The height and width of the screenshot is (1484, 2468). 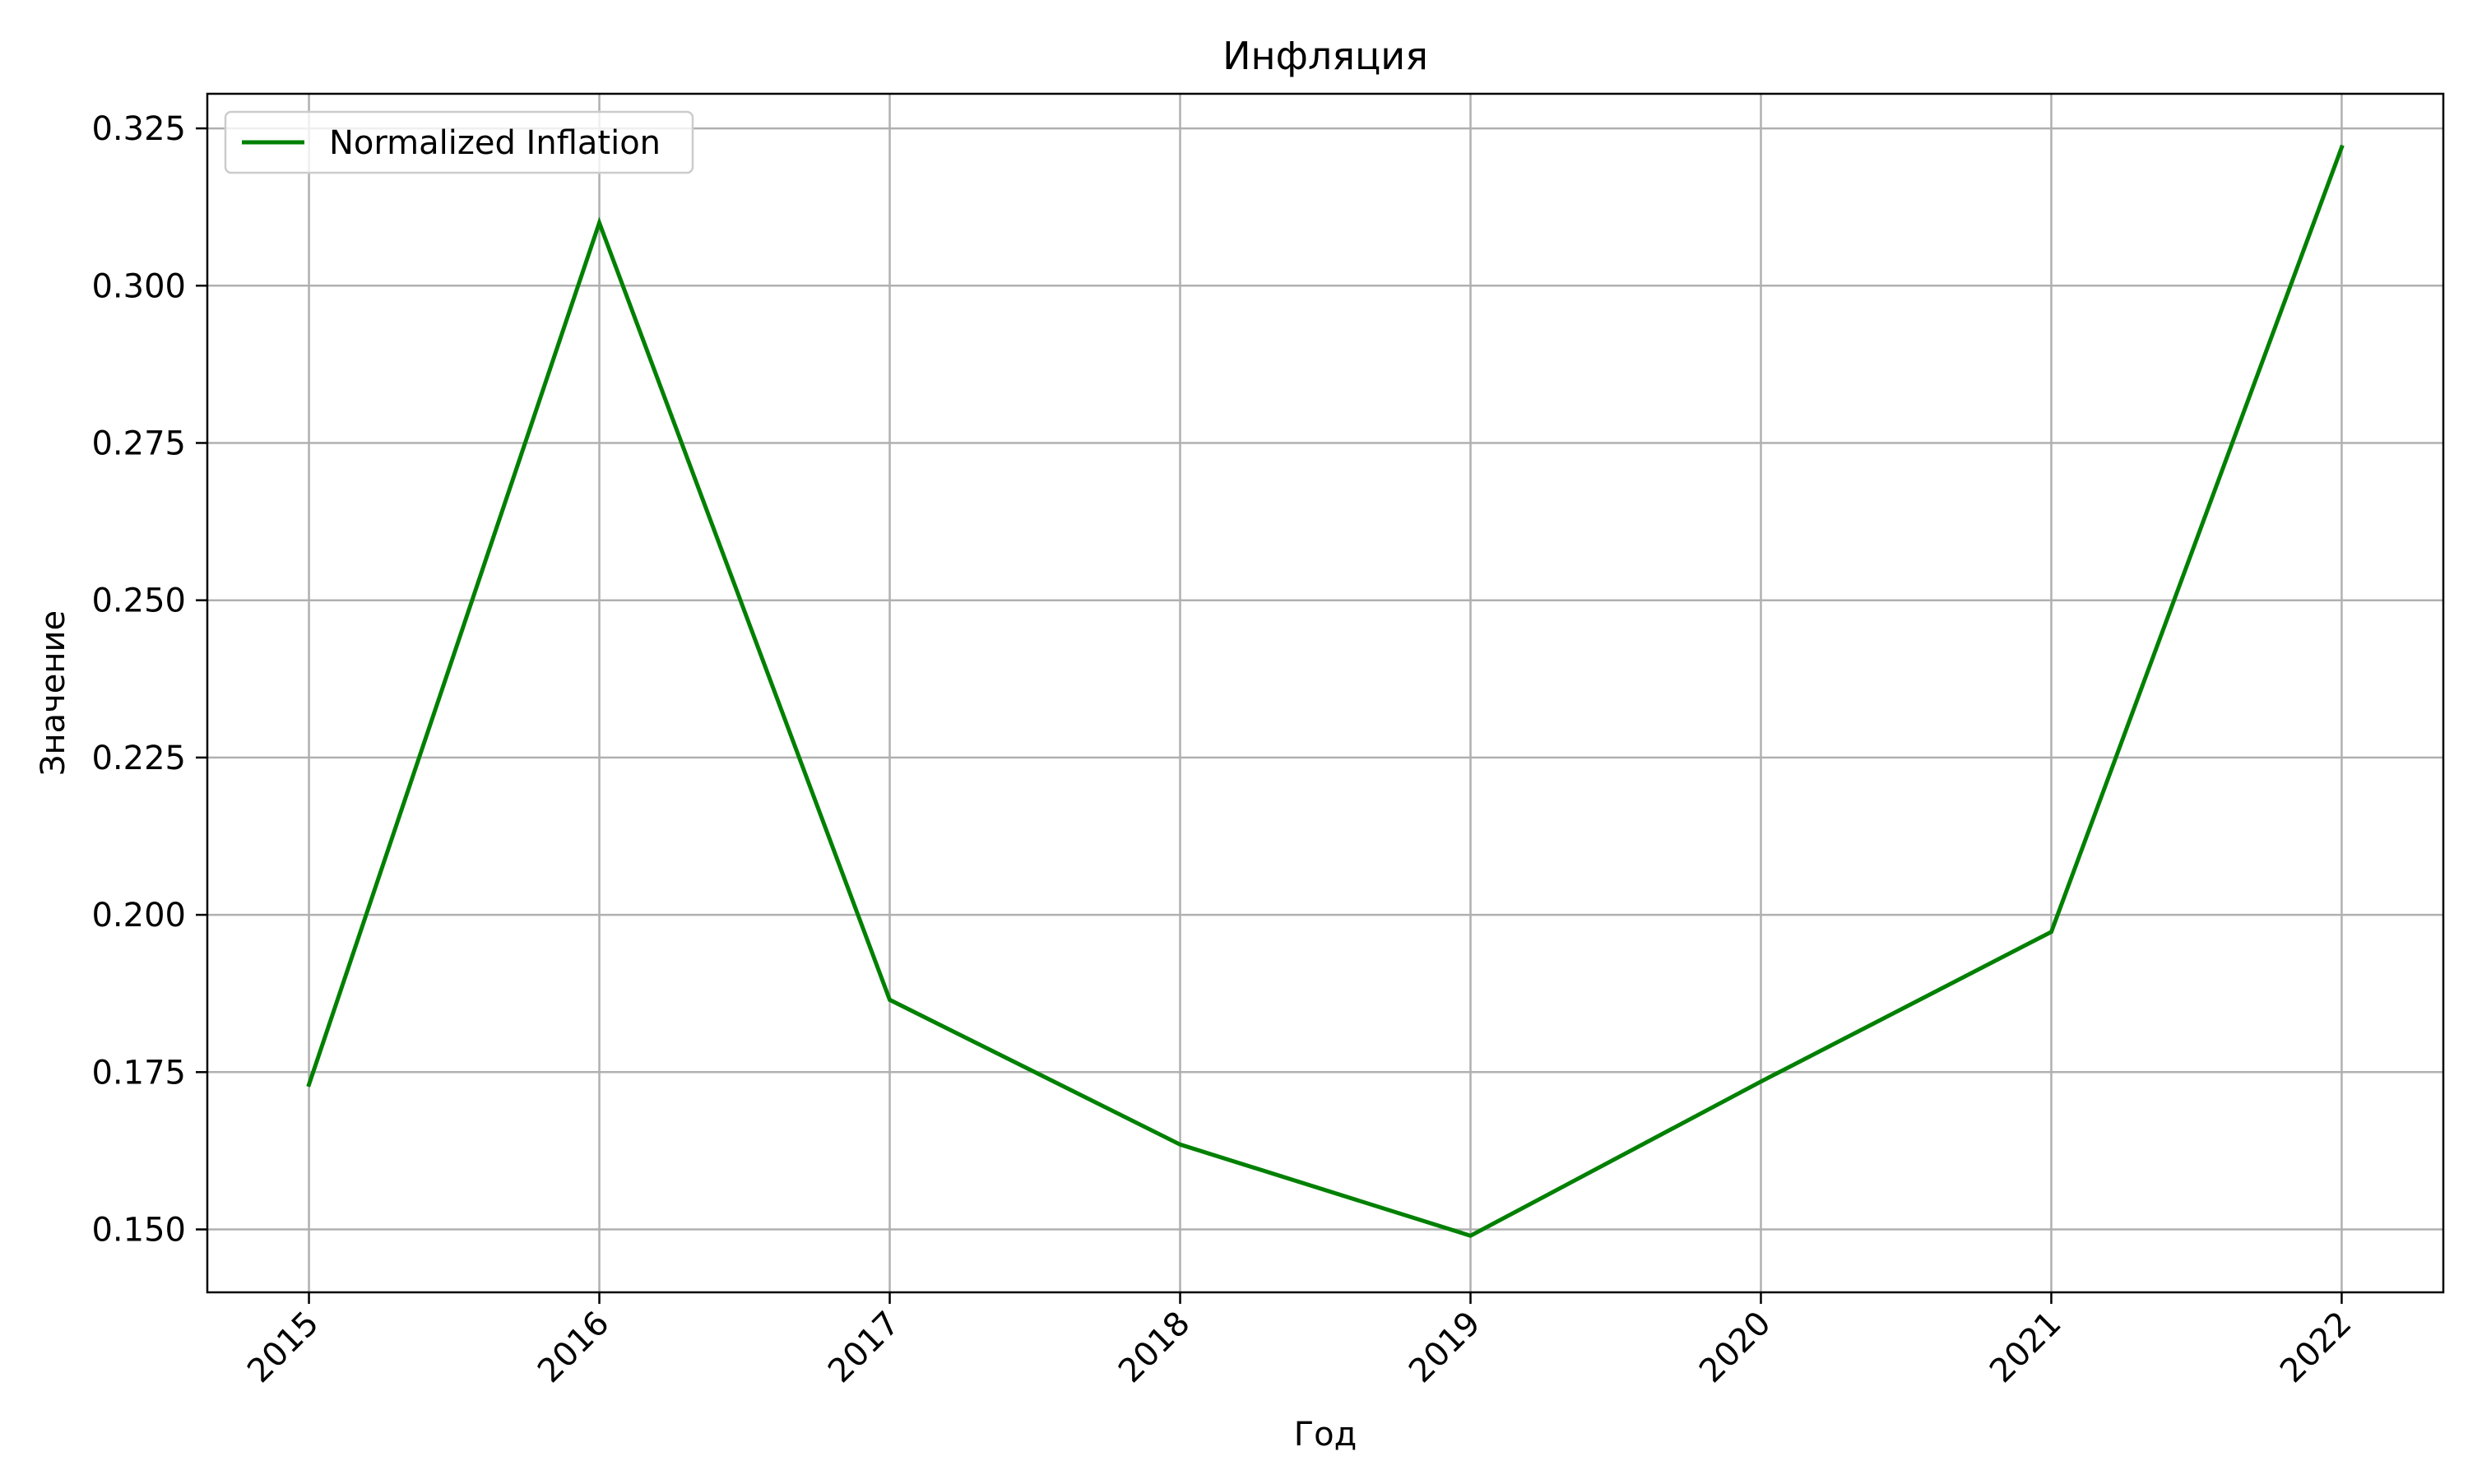 I want to click on x-axis-label: Год, so click(x=1325, y=1435).